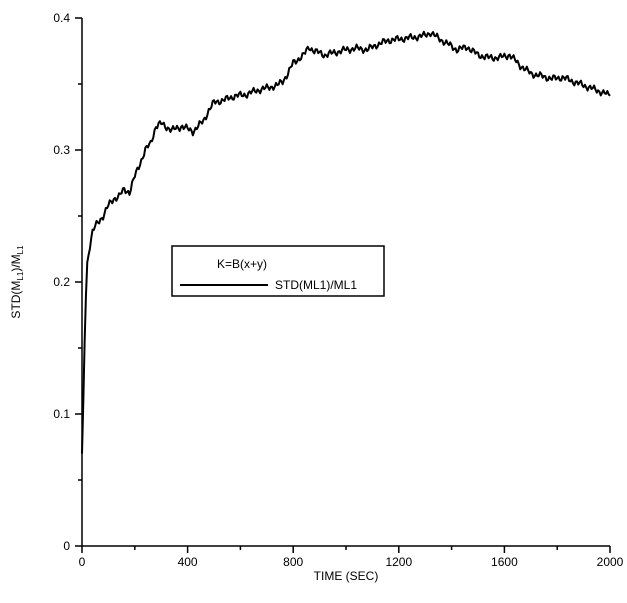  What do you see at coordinates (61, 150) in the screenshot?
I see `y-tick-label: 0.3` at bounding box center [61, 150].